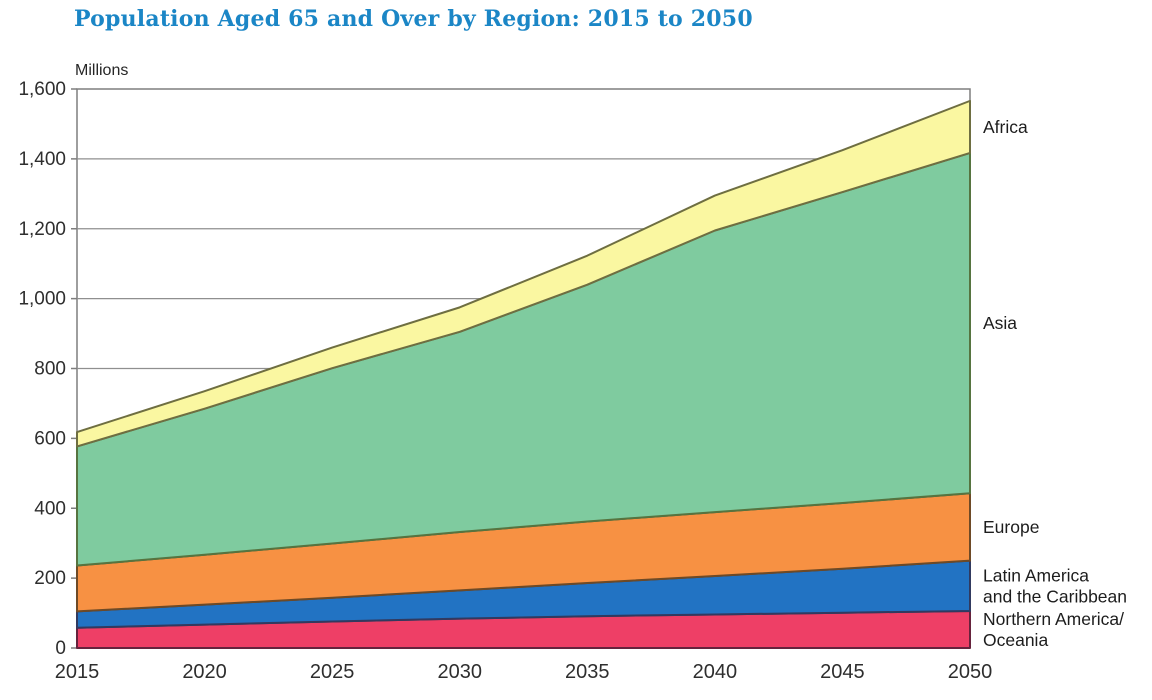  What do you see at coordinates (102, 70) in the screenshot?
I see `y-axis-unit-label: Millions` at bounding box center [102, 70].